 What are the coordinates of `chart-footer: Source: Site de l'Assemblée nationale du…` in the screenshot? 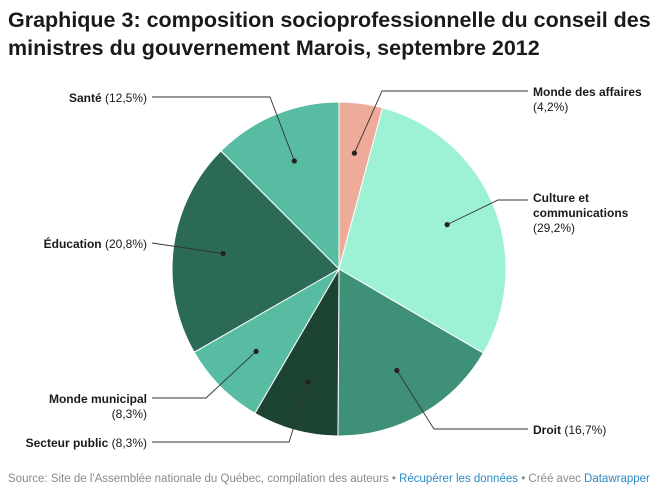 It's located at (329, 479).